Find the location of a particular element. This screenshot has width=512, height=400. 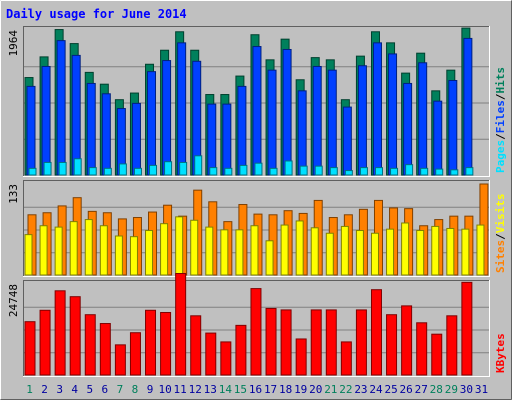

x-tick-label: 25 is located at coordinates (390, 389).